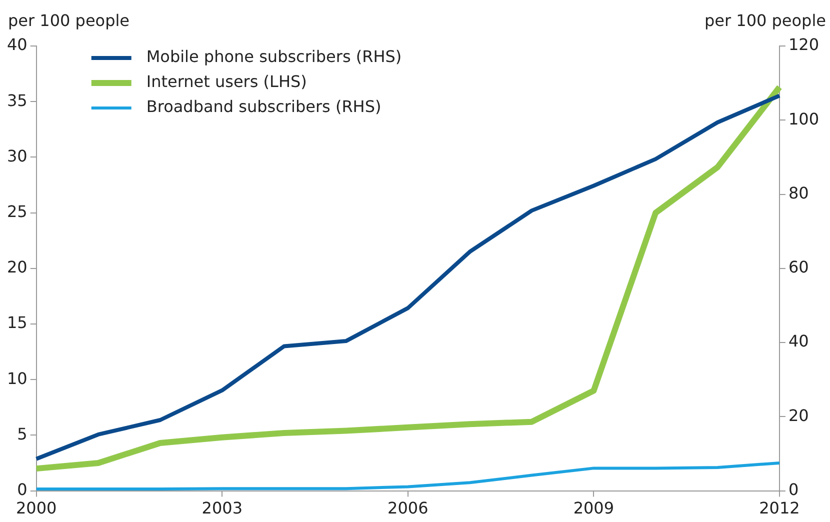  What do you see at coordinates (798, 267) in the screenshot?
I see `y2-tick-label: 60` at bounding box center [798, 267].